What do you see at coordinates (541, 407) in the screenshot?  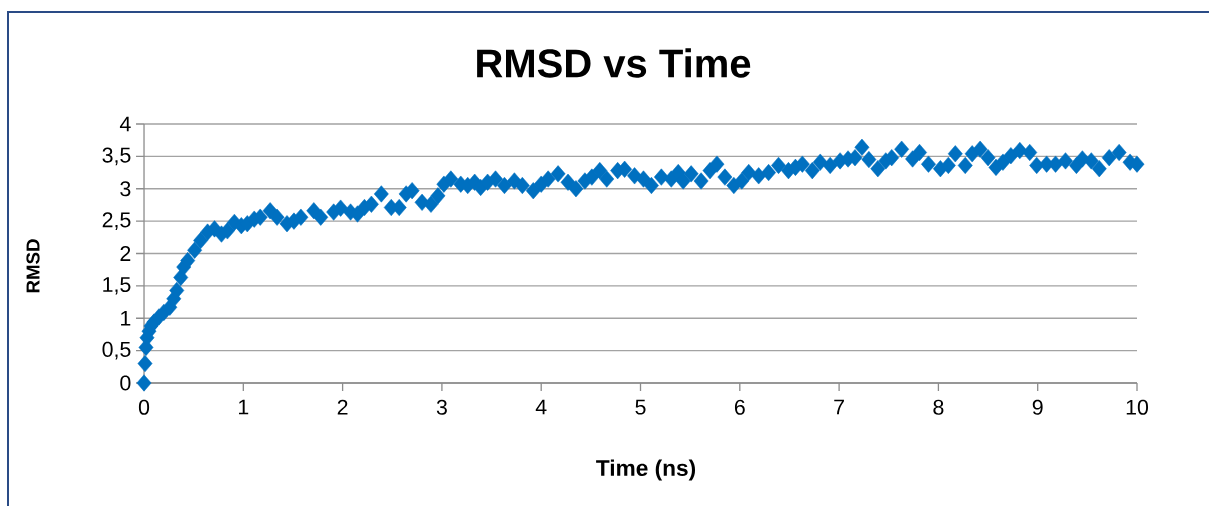 I see `x-tick-label: 4` at bounding box center [541, 407].